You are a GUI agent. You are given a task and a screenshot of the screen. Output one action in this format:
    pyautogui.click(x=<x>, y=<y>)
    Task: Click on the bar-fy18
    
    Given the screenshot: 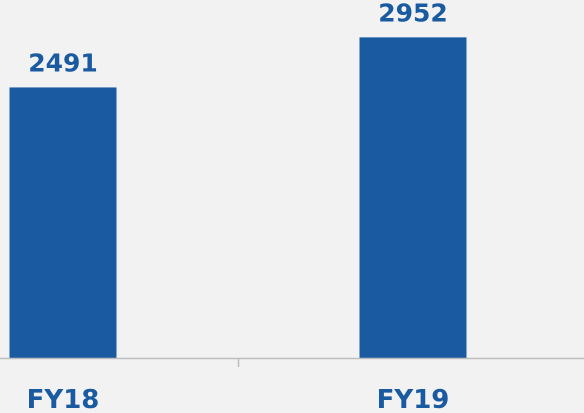 What is the action you would take?
    pyautogui.click(x=63, y=222)
    